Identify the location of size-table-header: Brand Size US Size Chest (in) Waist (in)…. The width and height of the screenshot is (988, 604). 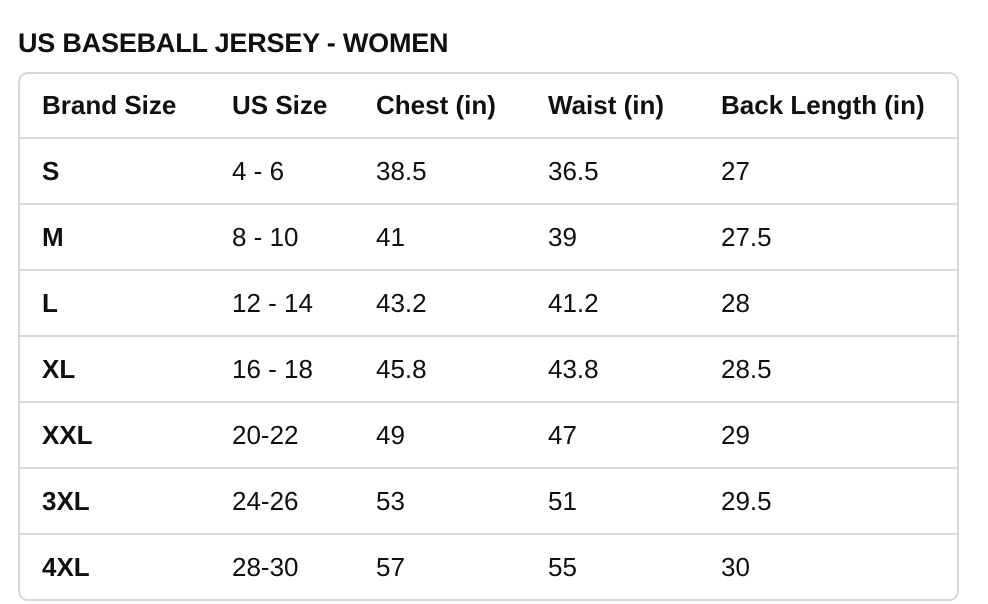
(488, 106).